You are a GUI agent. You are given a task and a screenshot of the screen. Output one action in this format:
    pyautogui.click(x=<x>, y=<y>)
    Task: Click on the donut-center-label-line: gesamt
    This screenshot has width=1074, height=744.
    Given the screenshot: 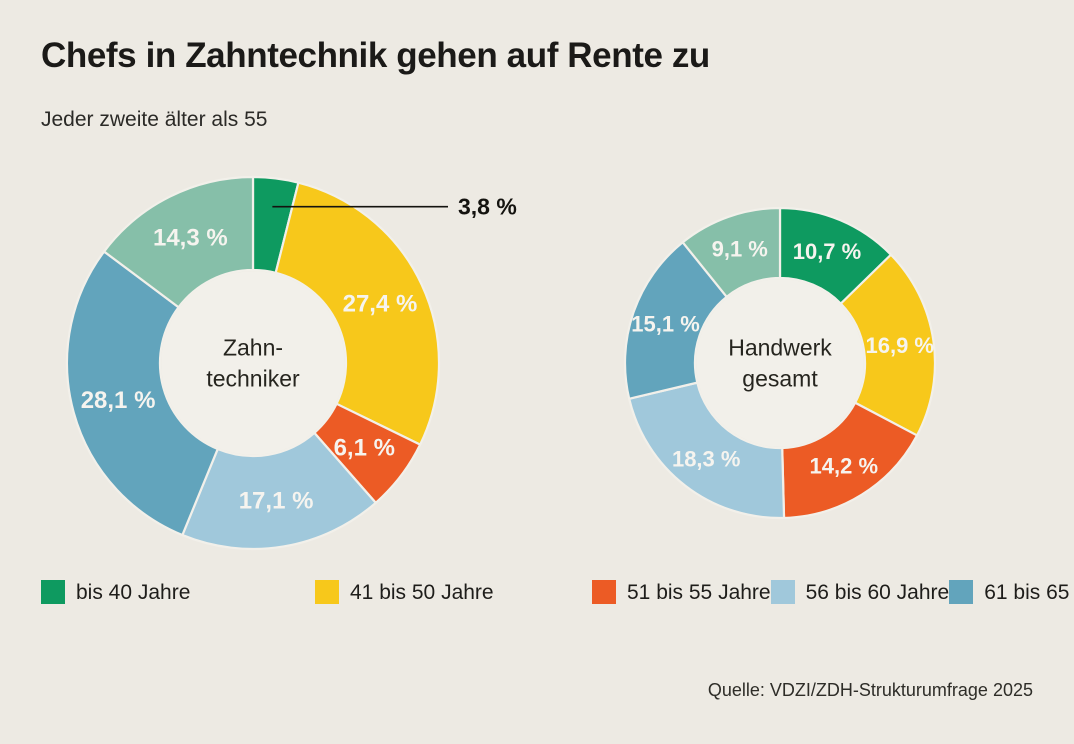 What is the action you would take?
    pyautogui.click(x=780, y=379)
    